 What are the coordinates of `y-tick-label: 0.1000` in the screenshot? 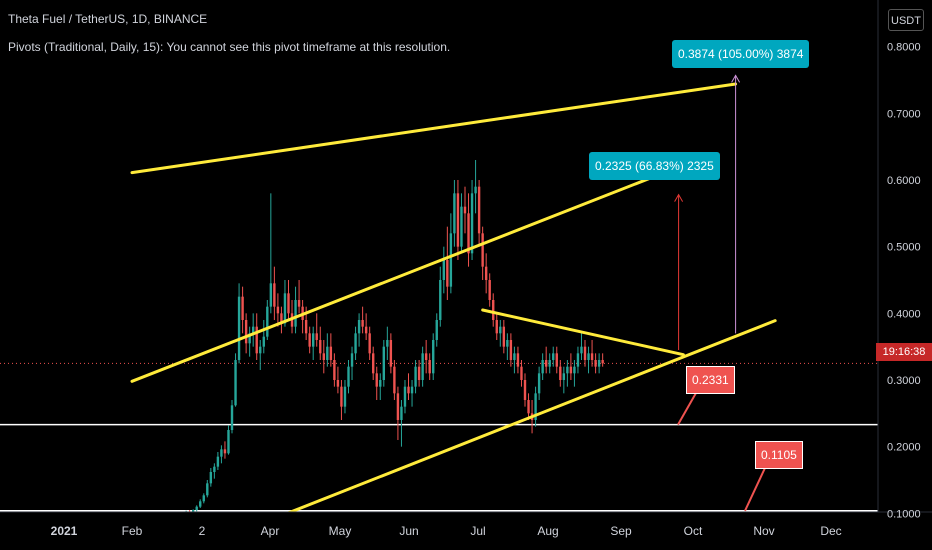 It's located at (904, 514).